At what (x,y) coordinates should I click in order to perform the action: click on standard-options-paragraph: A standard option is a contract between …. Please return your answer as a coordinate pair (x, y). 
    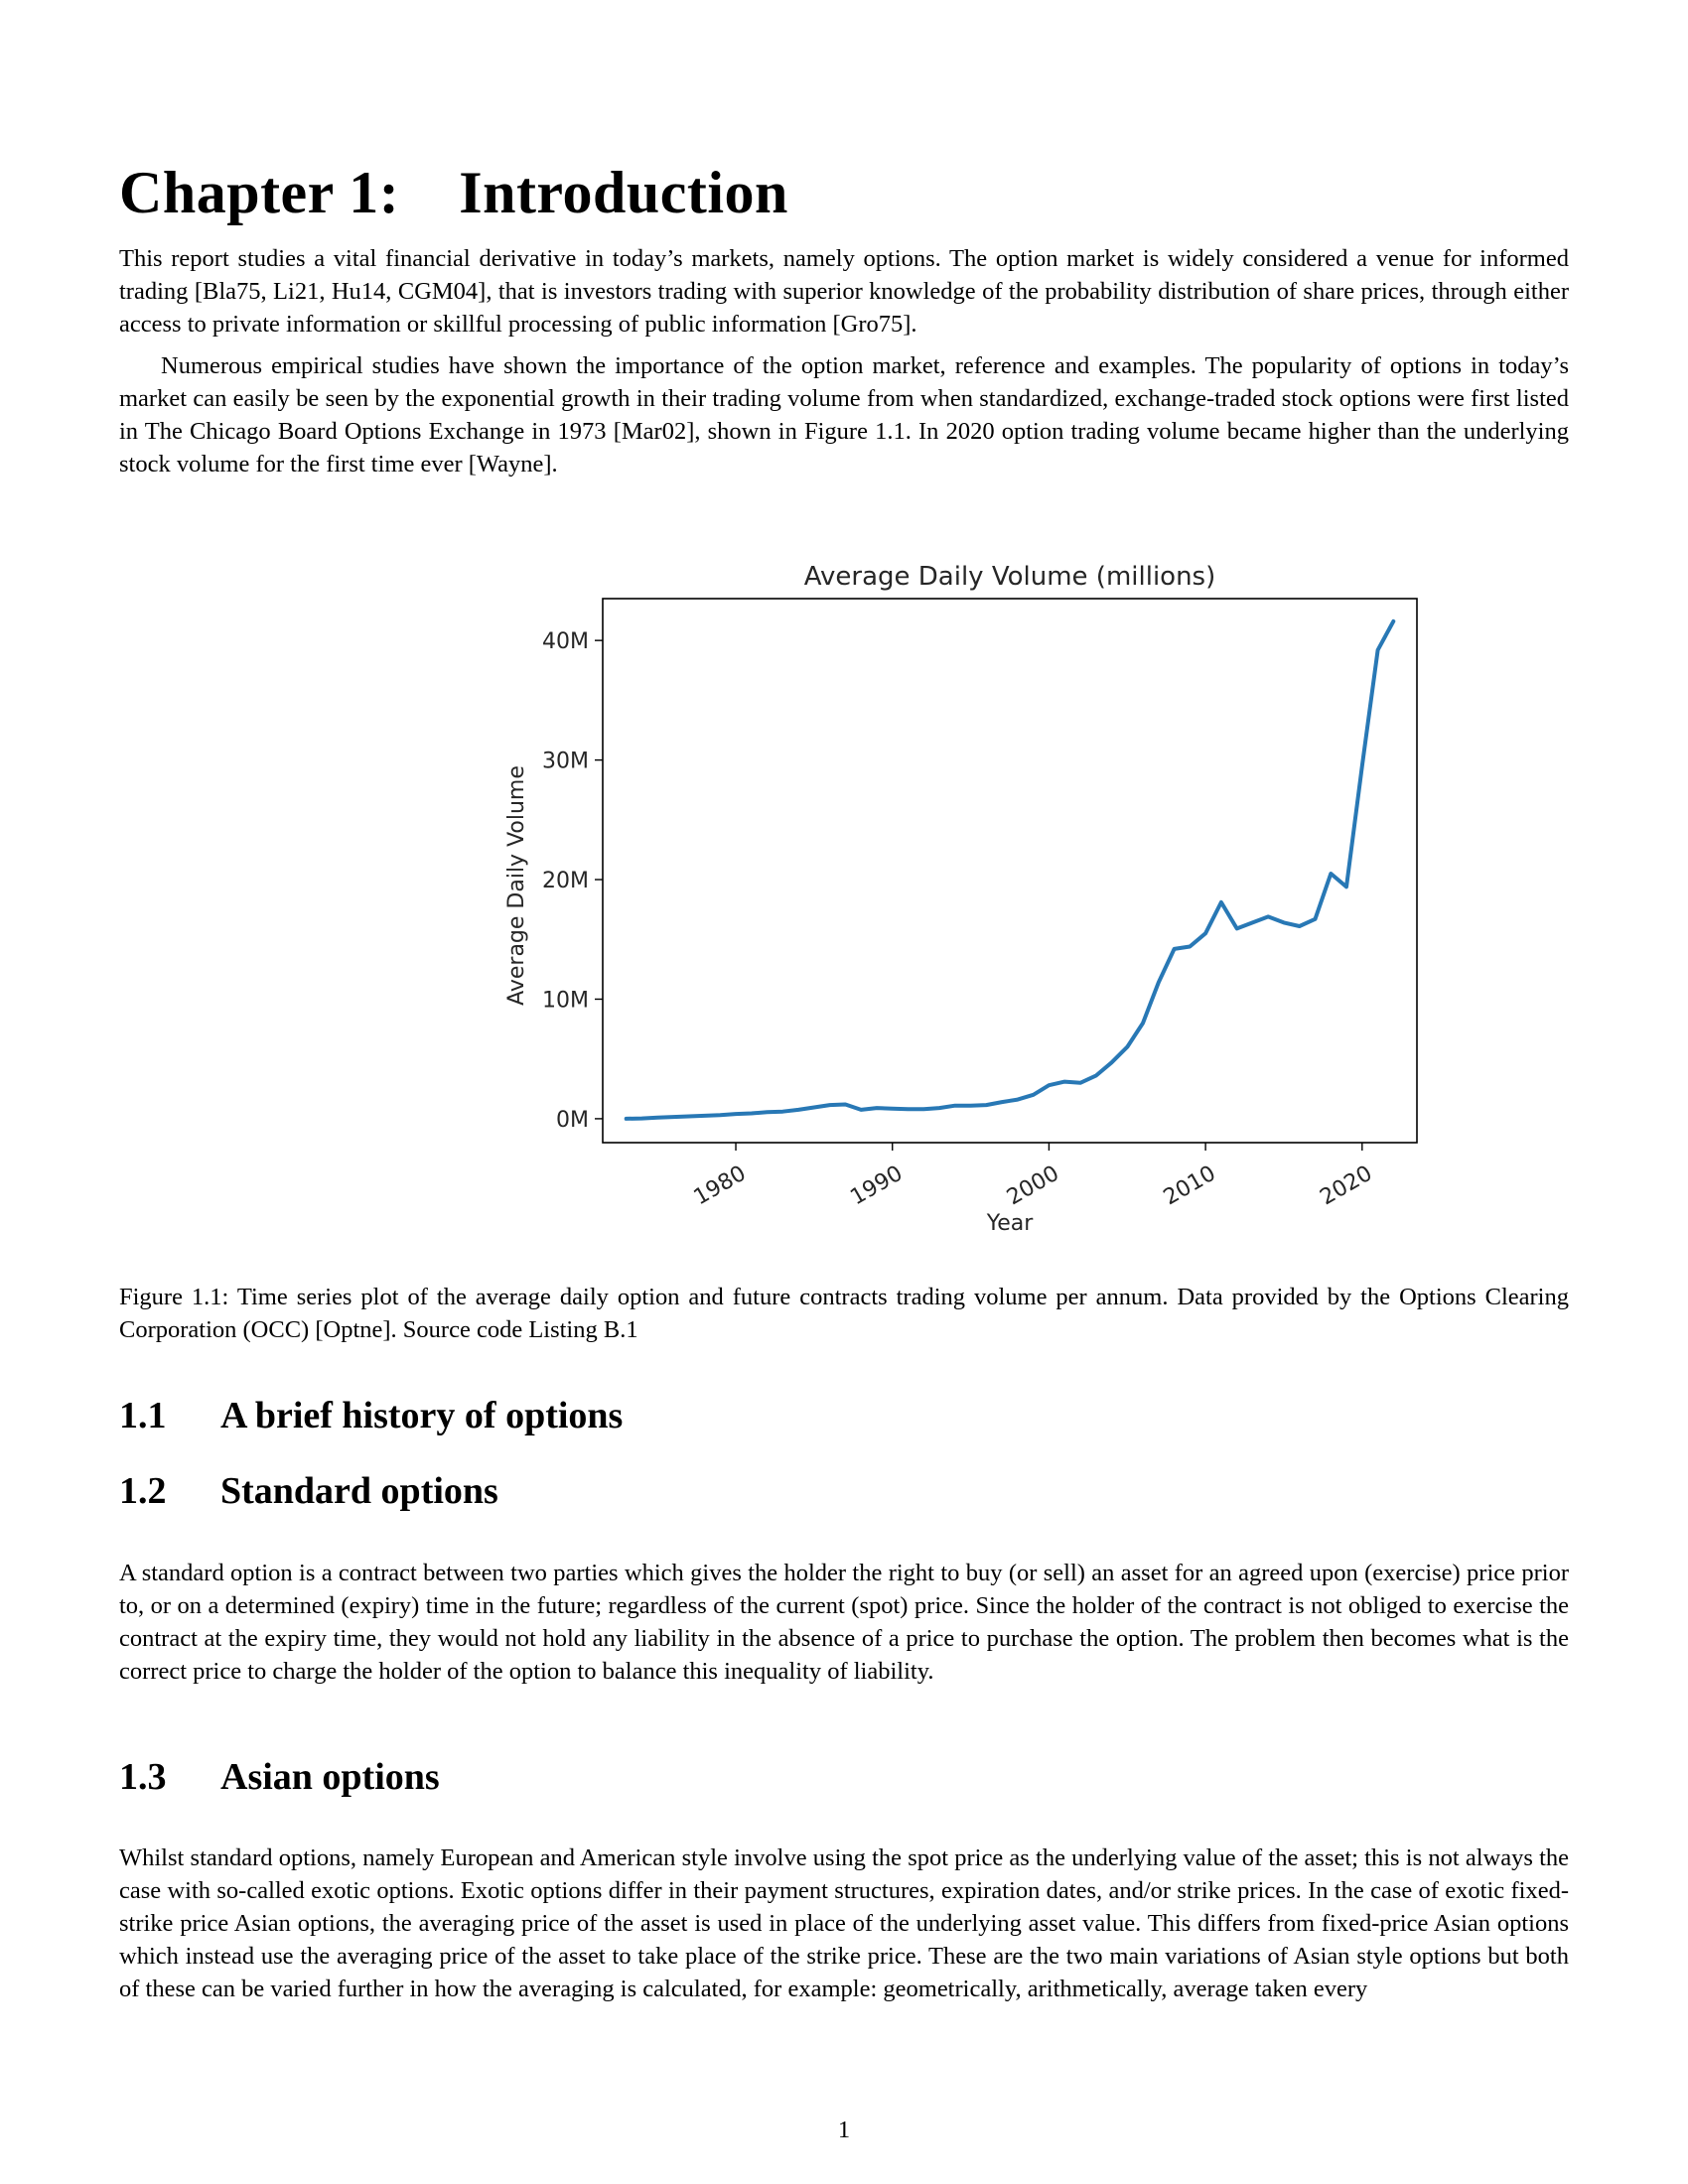
    Looking at the image, I should click on (844, 1622).